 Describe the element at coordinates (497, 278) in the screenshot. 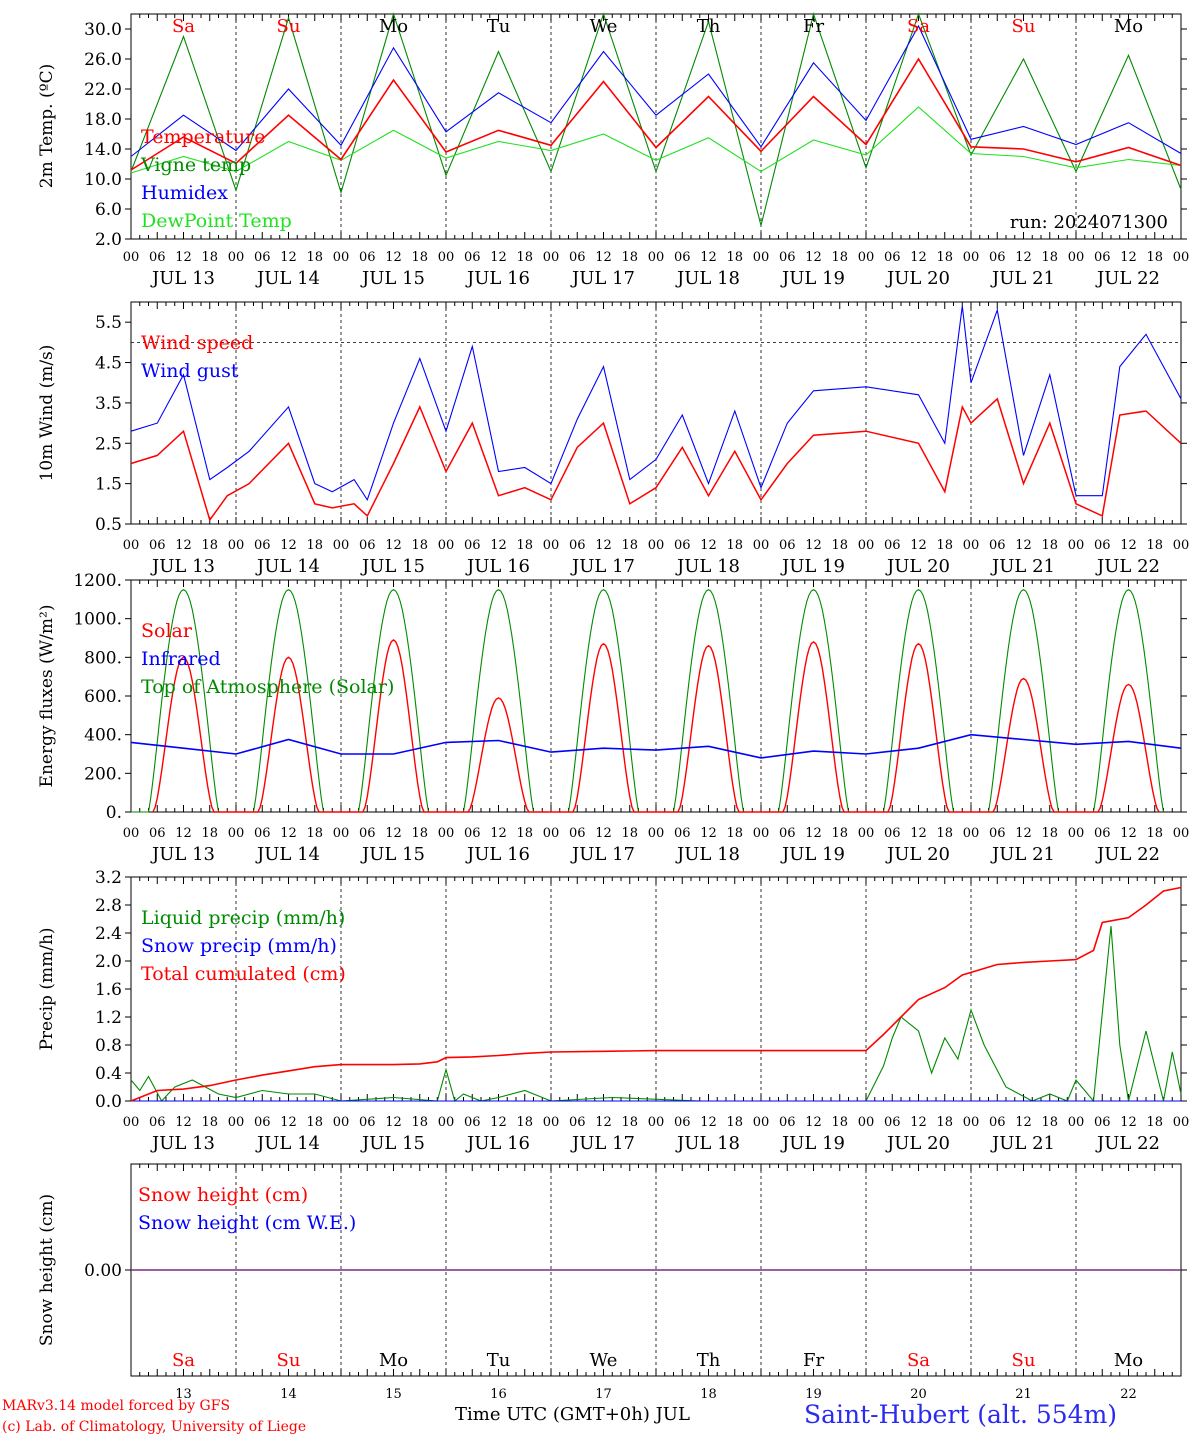

I see `row1-date-label: JUL 16` at that location.